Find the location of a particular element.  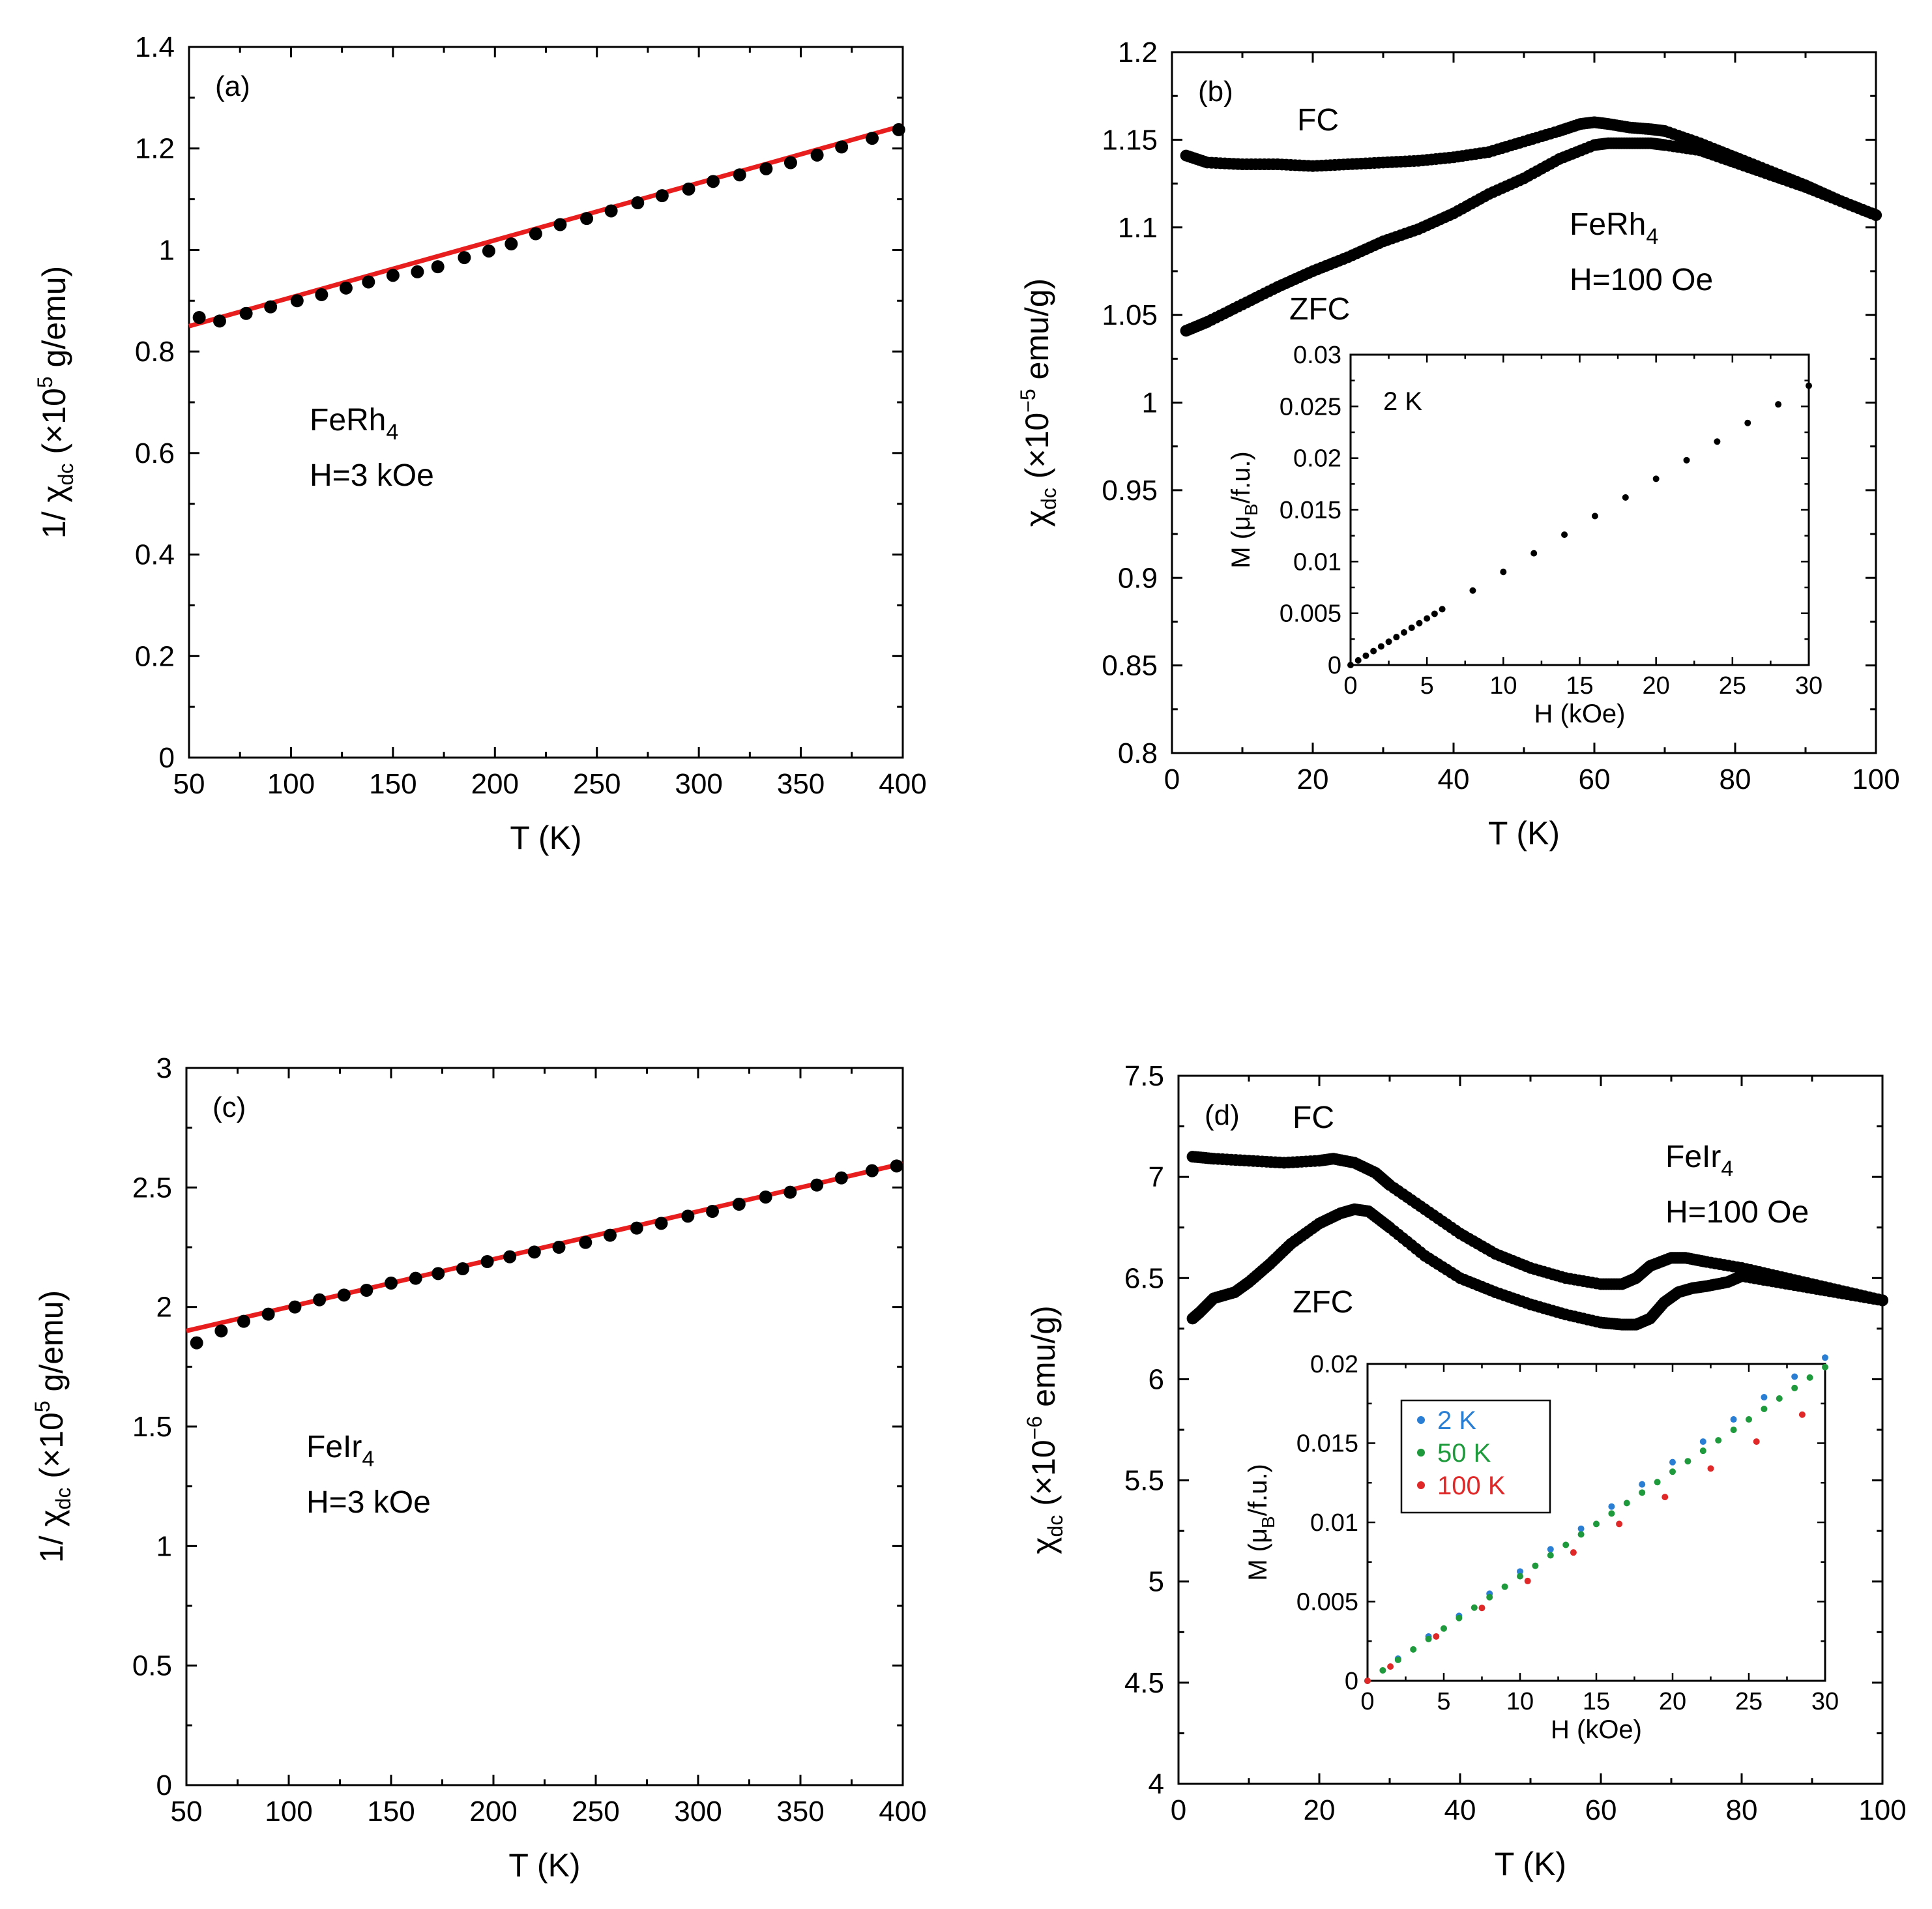

y-tick-label: 7.5 is located at coordinates (1144, 1076).